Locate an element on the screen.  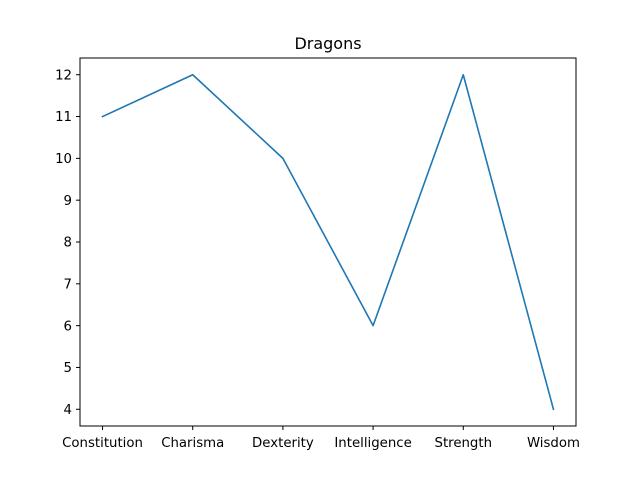
y-tick-label: 6 is located at coordinates (68, 326).